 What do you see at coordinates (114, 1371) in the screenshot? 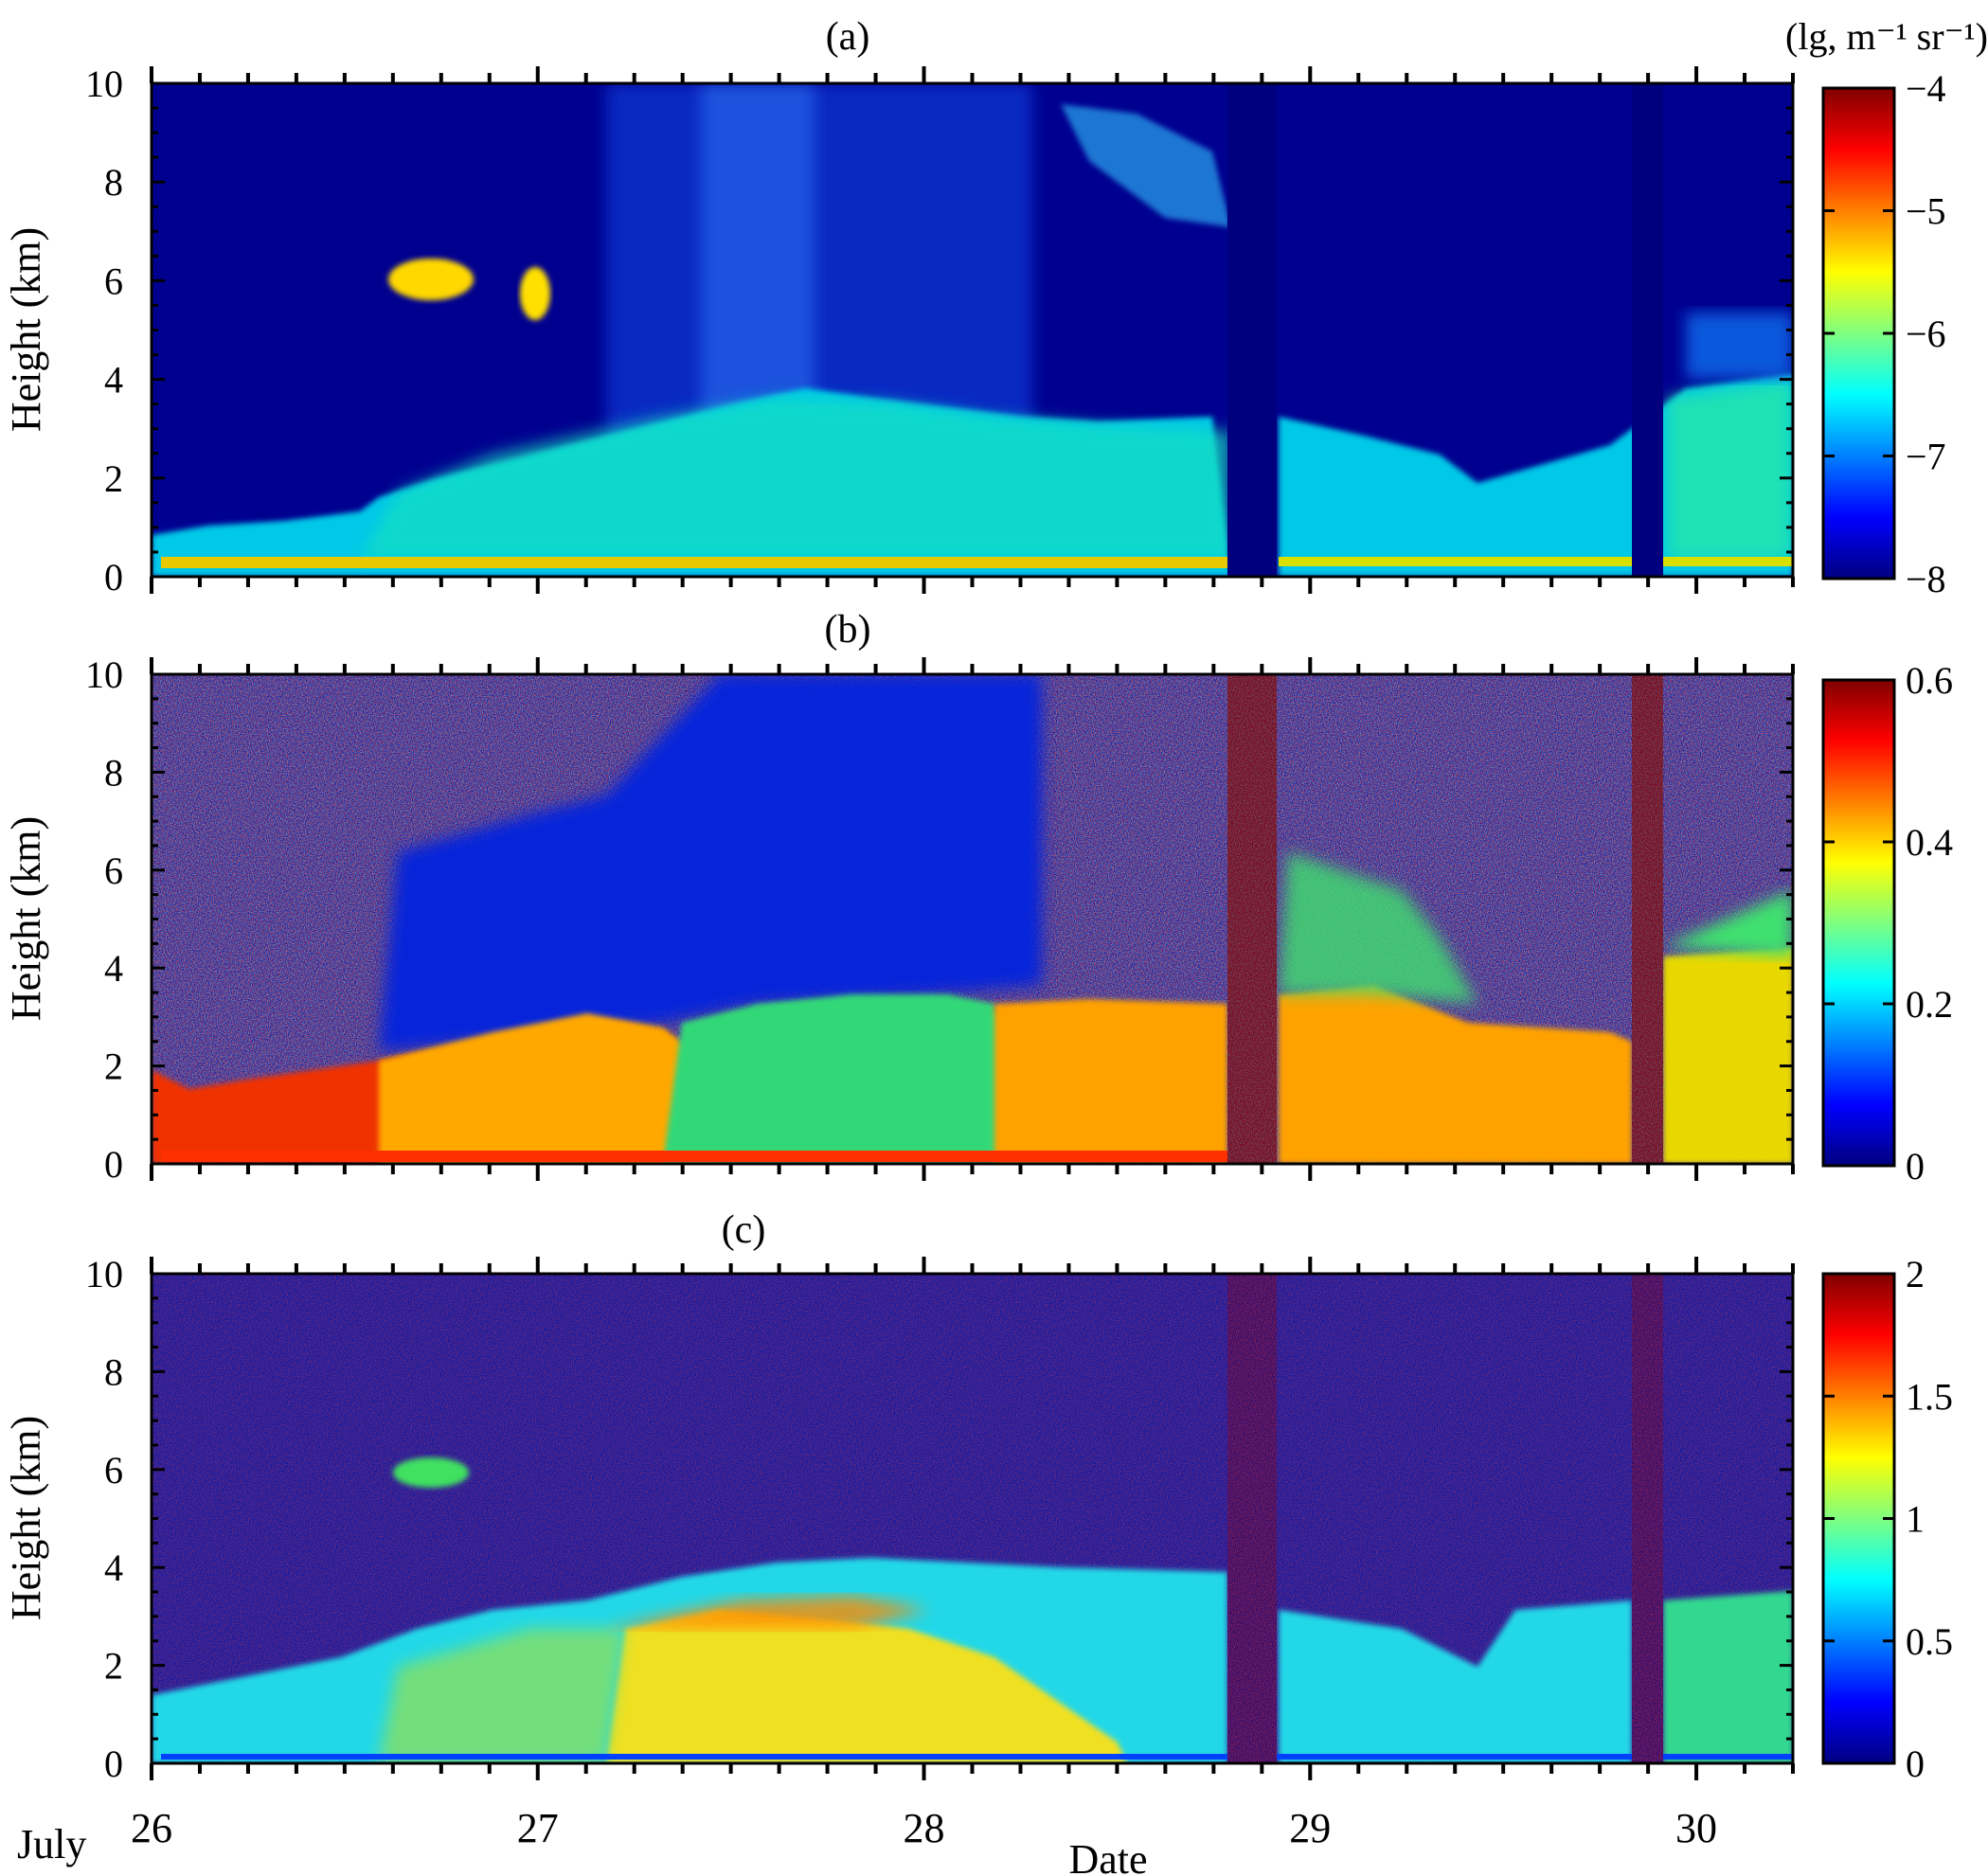
I see `panel-c-ytick-label: 8` at bounding box center [114, 1371].